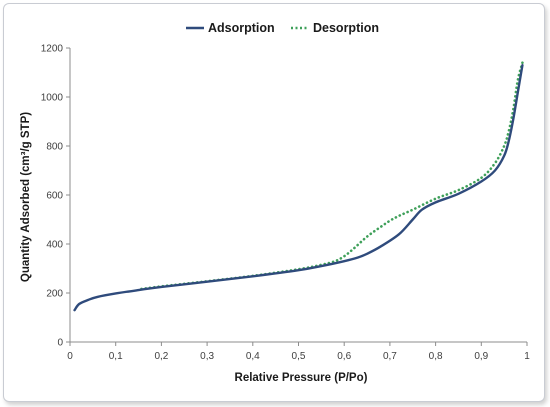 The image size is (550, 407). What do you see at coordinates (301, 378) in the screenshot?
I see `x-axis-title: Relative Pressure (P/Po)` at bounding box center [301, 378].